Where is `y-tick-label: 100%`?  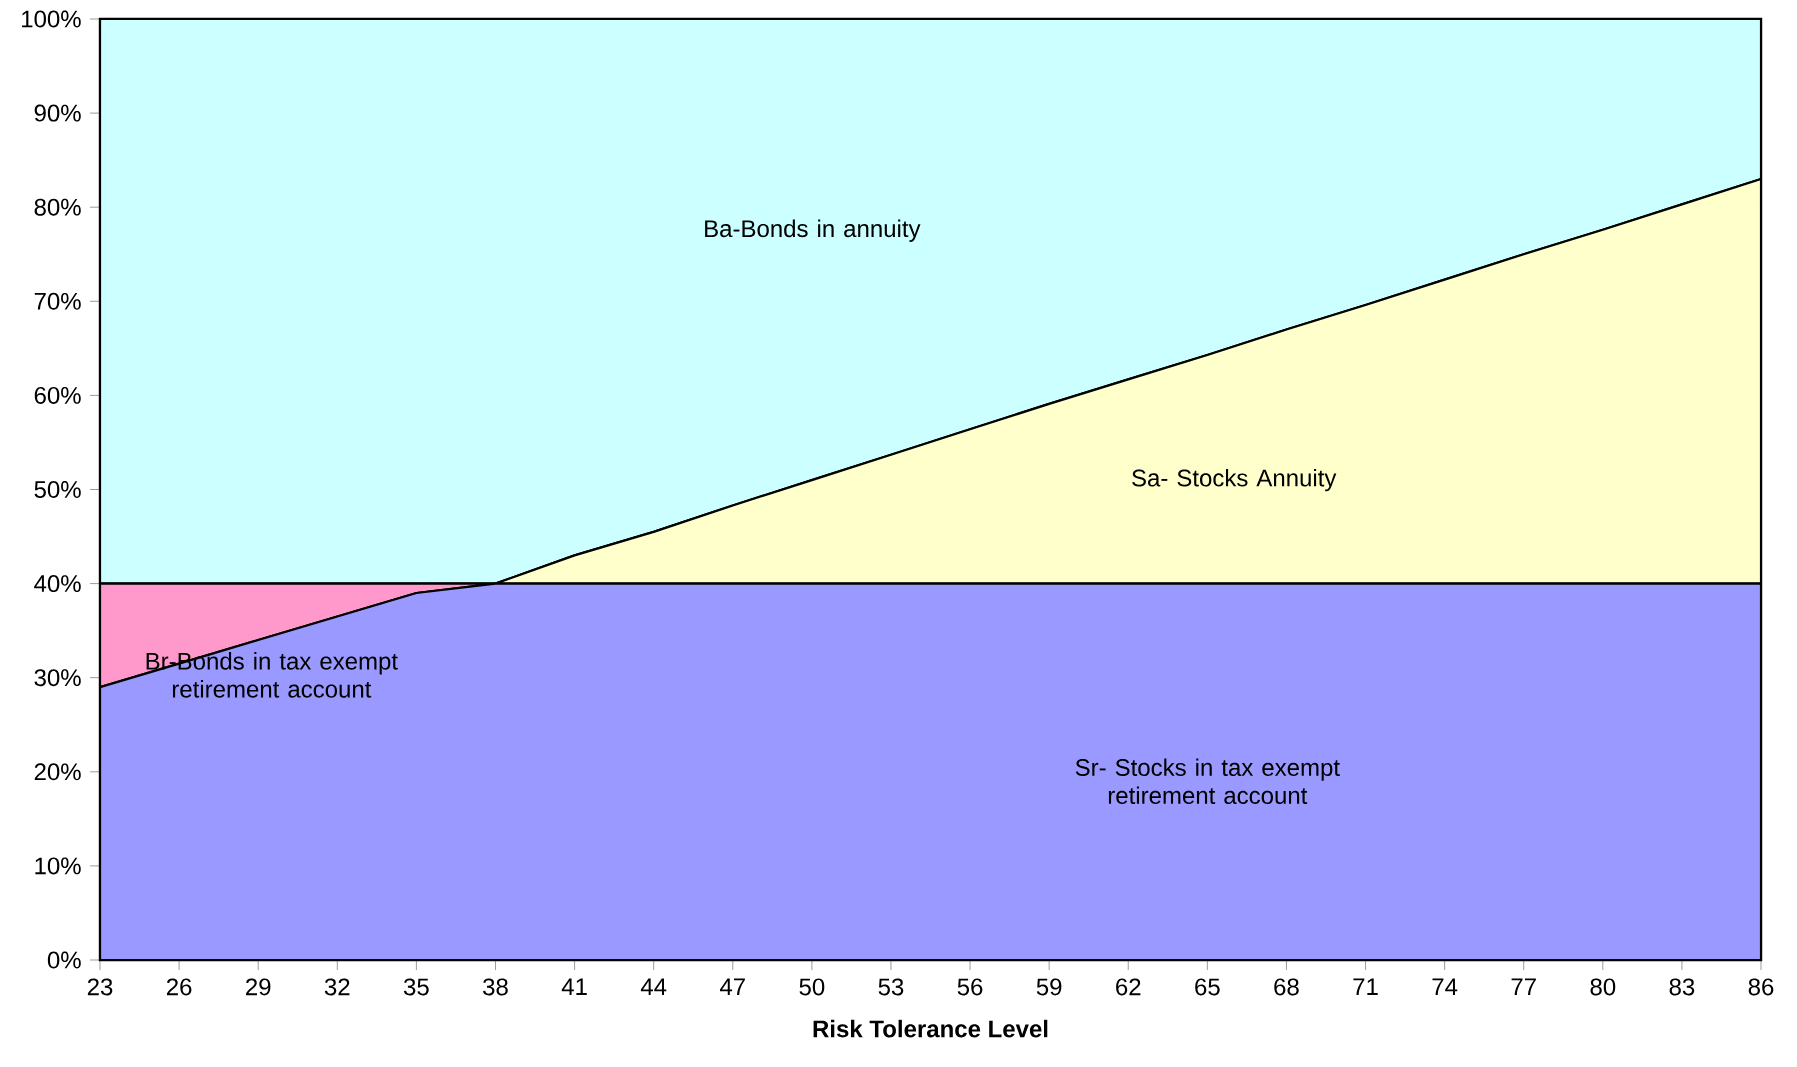 y-tick-label: 100% is located at coordinates (51, 19).